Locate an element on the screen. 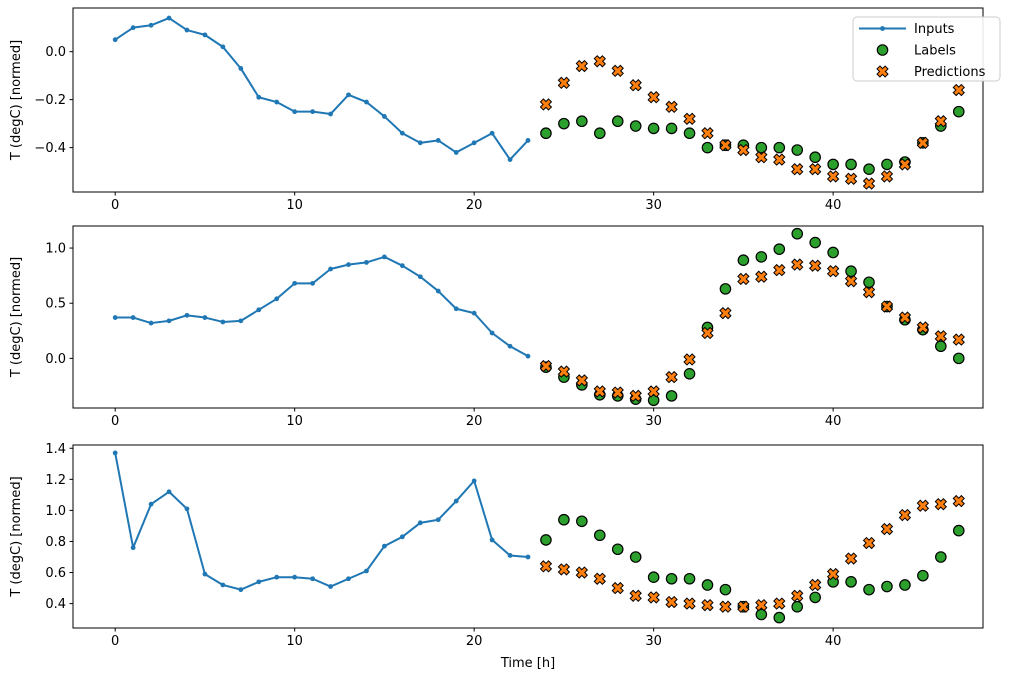 Image resolution: width=1012 pixels, height=683 pixels. y-tick-label: 0.5 is located at coordinates (55, 304).